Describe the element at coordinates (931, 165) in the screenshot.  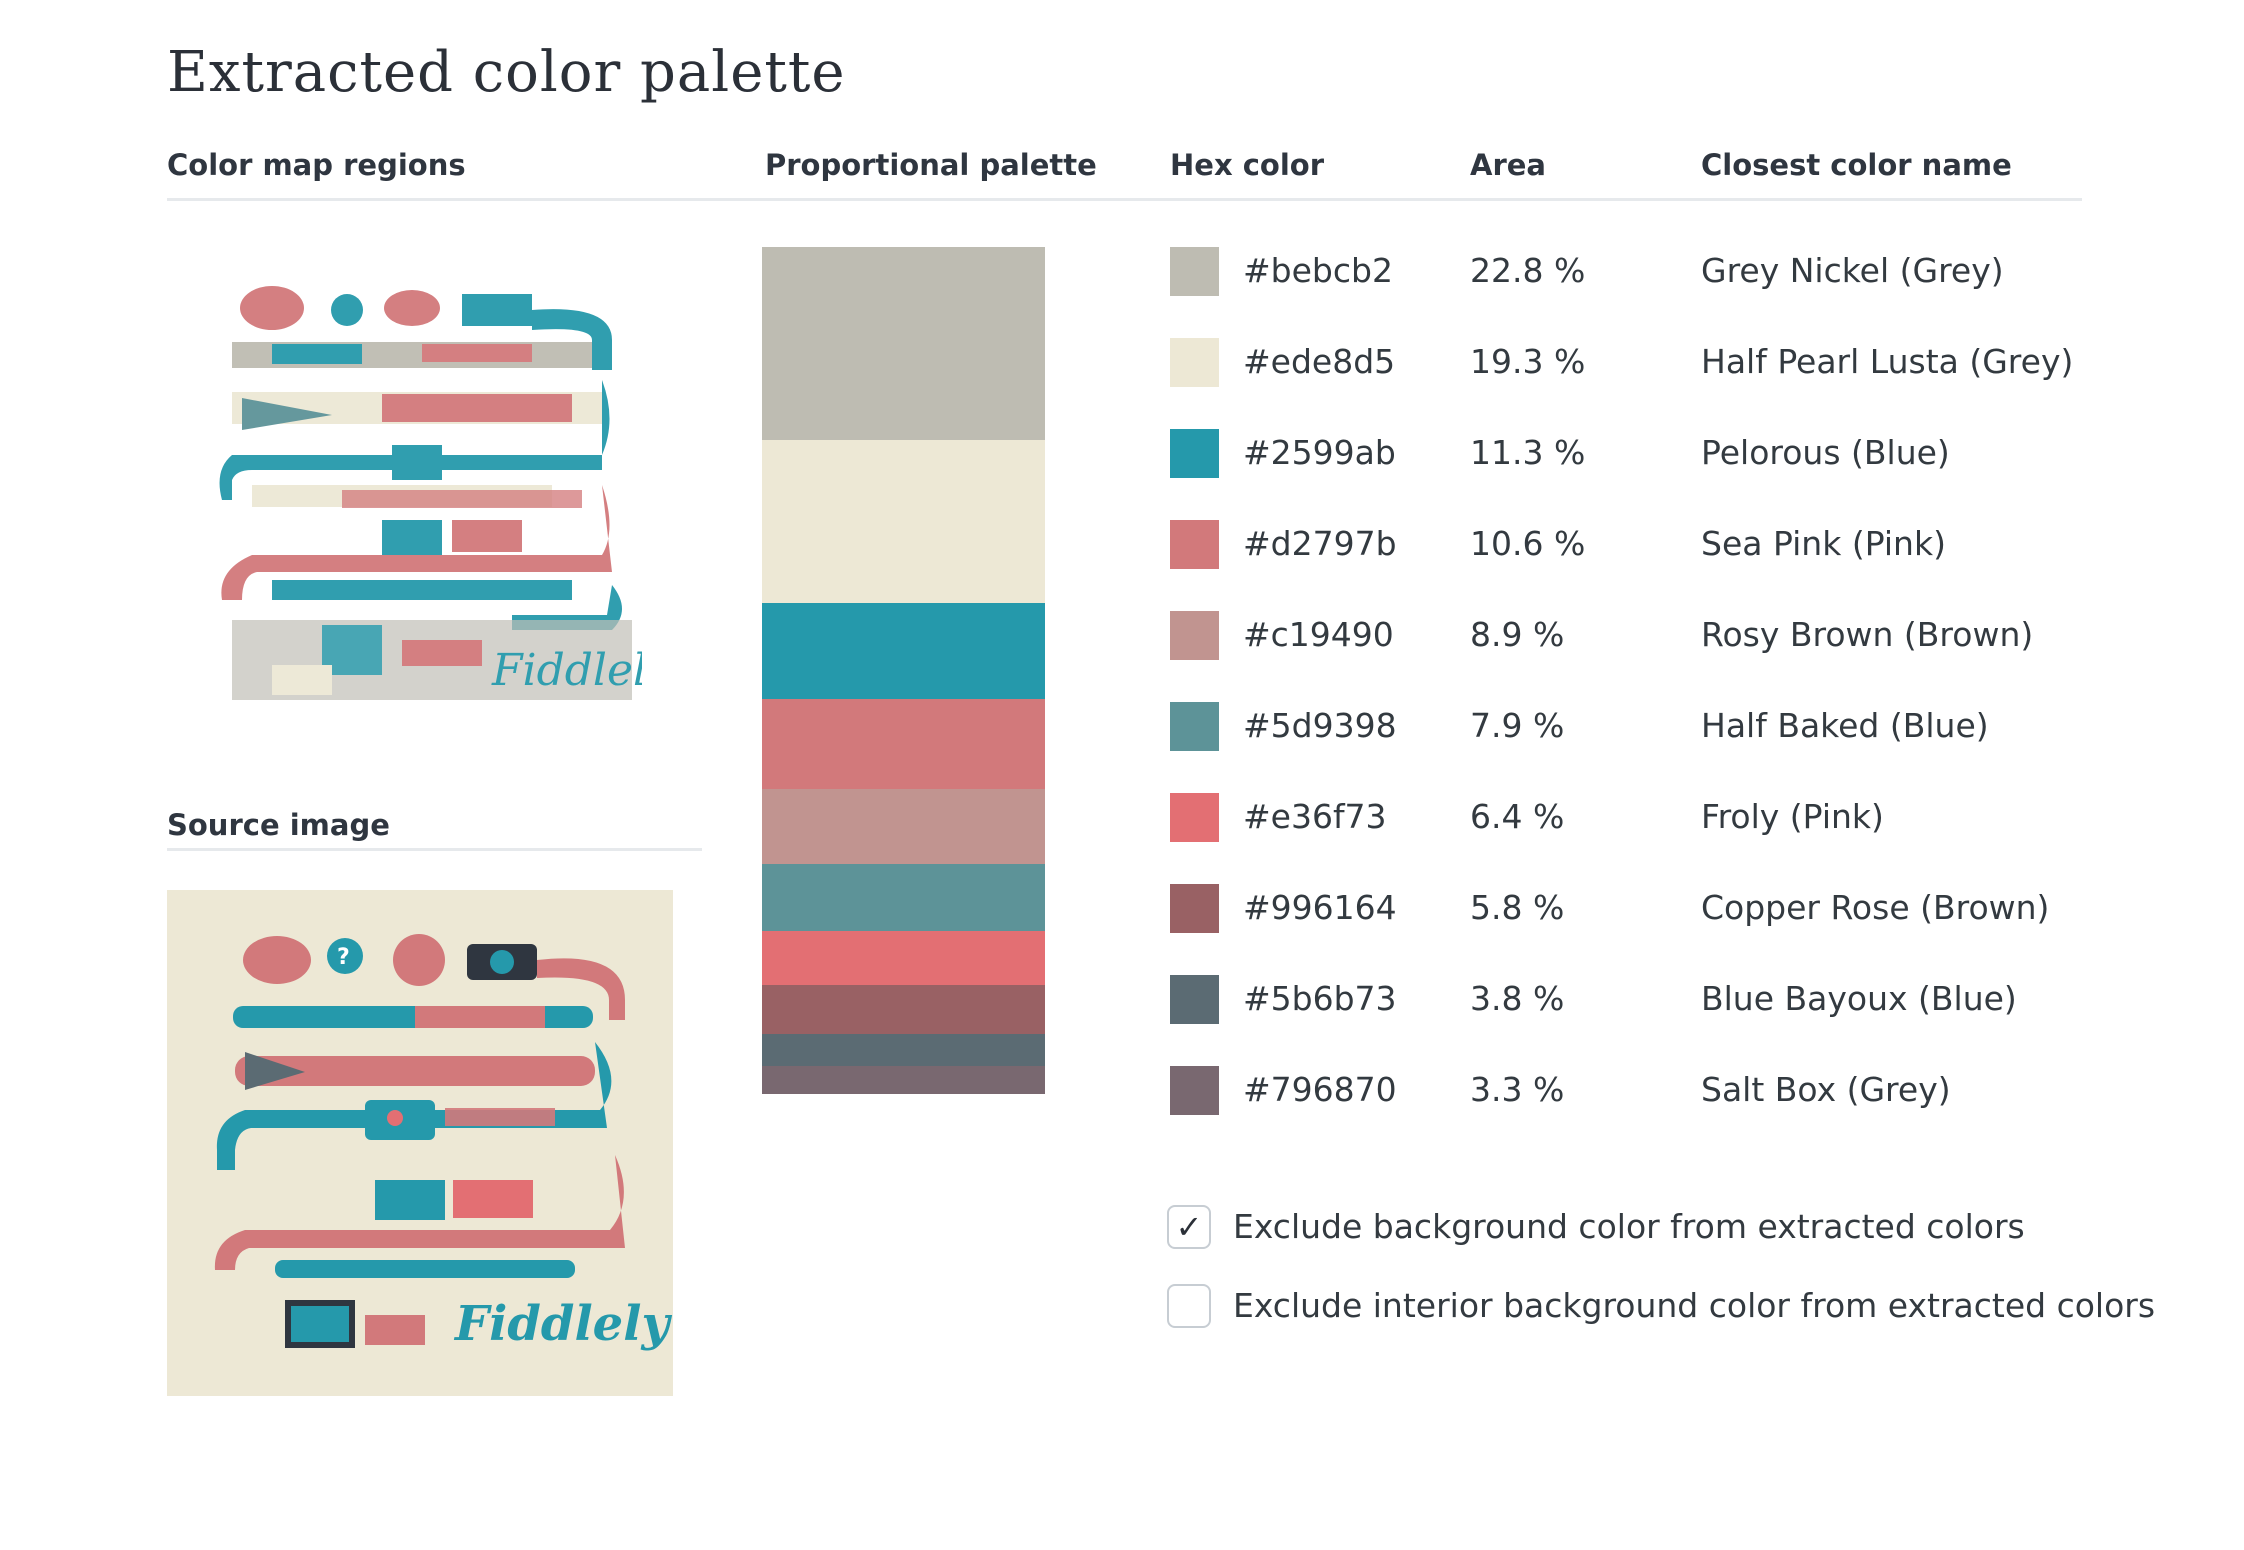
I see `proportional-palette-heading: Proportional palette` at that location.